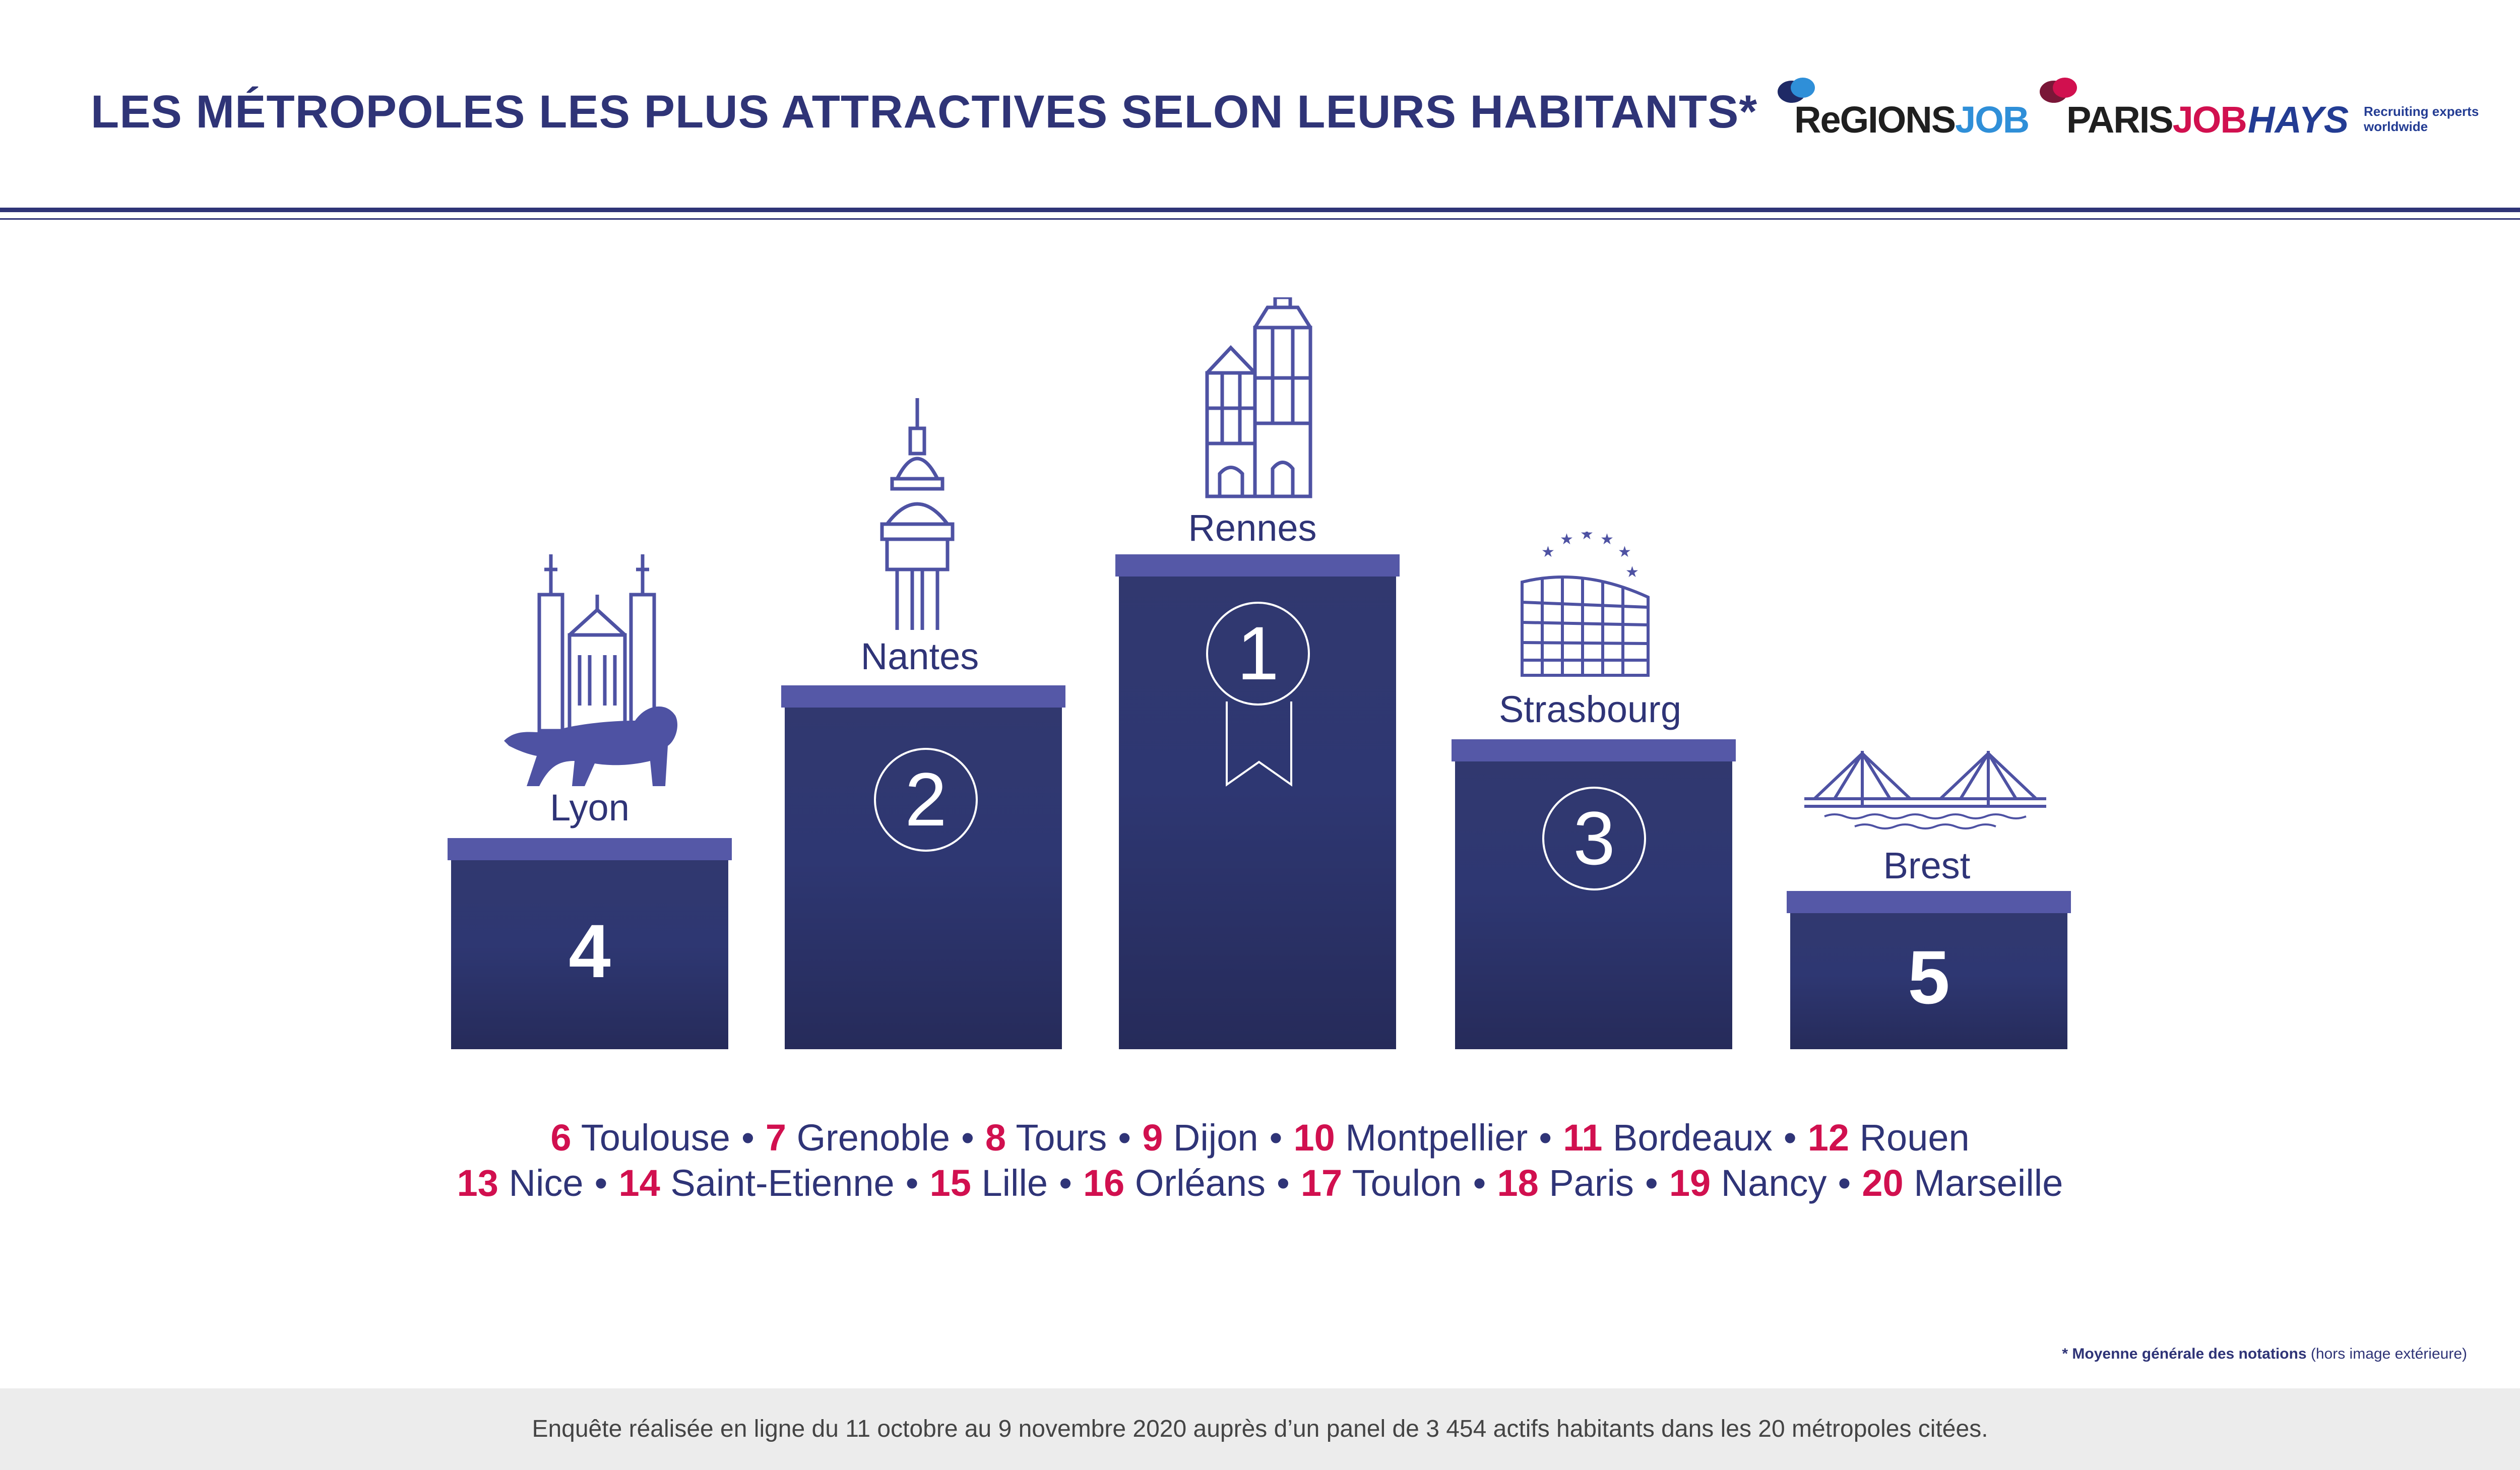  Describe the element at coordinates (1927, 865) in the screenshot. I see `city-label-brest: Brest` at that location.